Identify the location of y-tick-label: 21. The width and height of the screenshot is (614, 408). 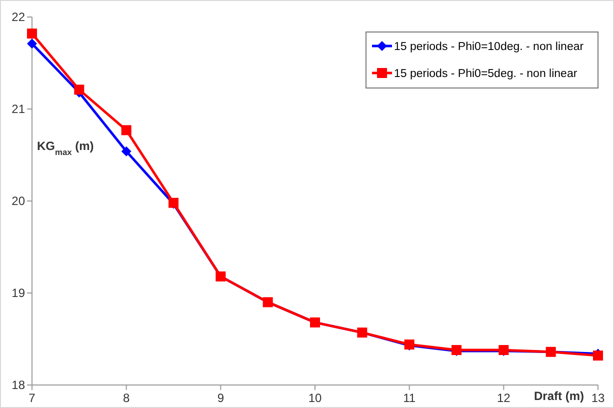
(19, 109).